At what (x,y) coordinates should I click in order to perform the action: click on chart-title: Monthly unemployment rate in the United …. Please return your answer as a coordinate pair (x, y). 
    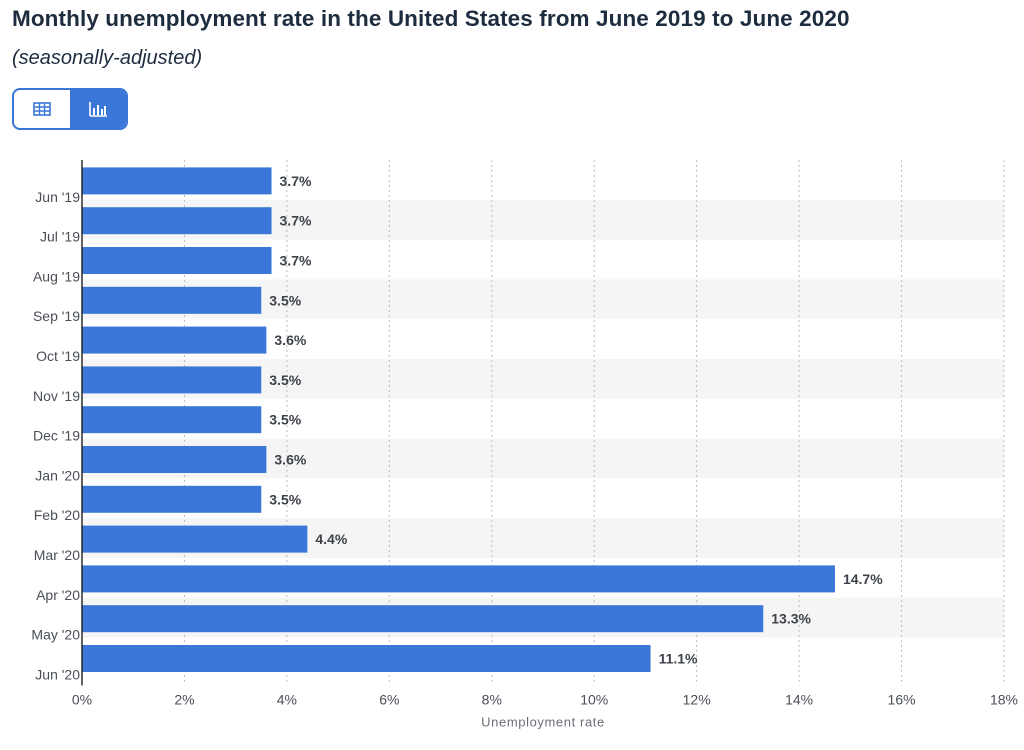
    Looking at the image, I should click on (431, 18).